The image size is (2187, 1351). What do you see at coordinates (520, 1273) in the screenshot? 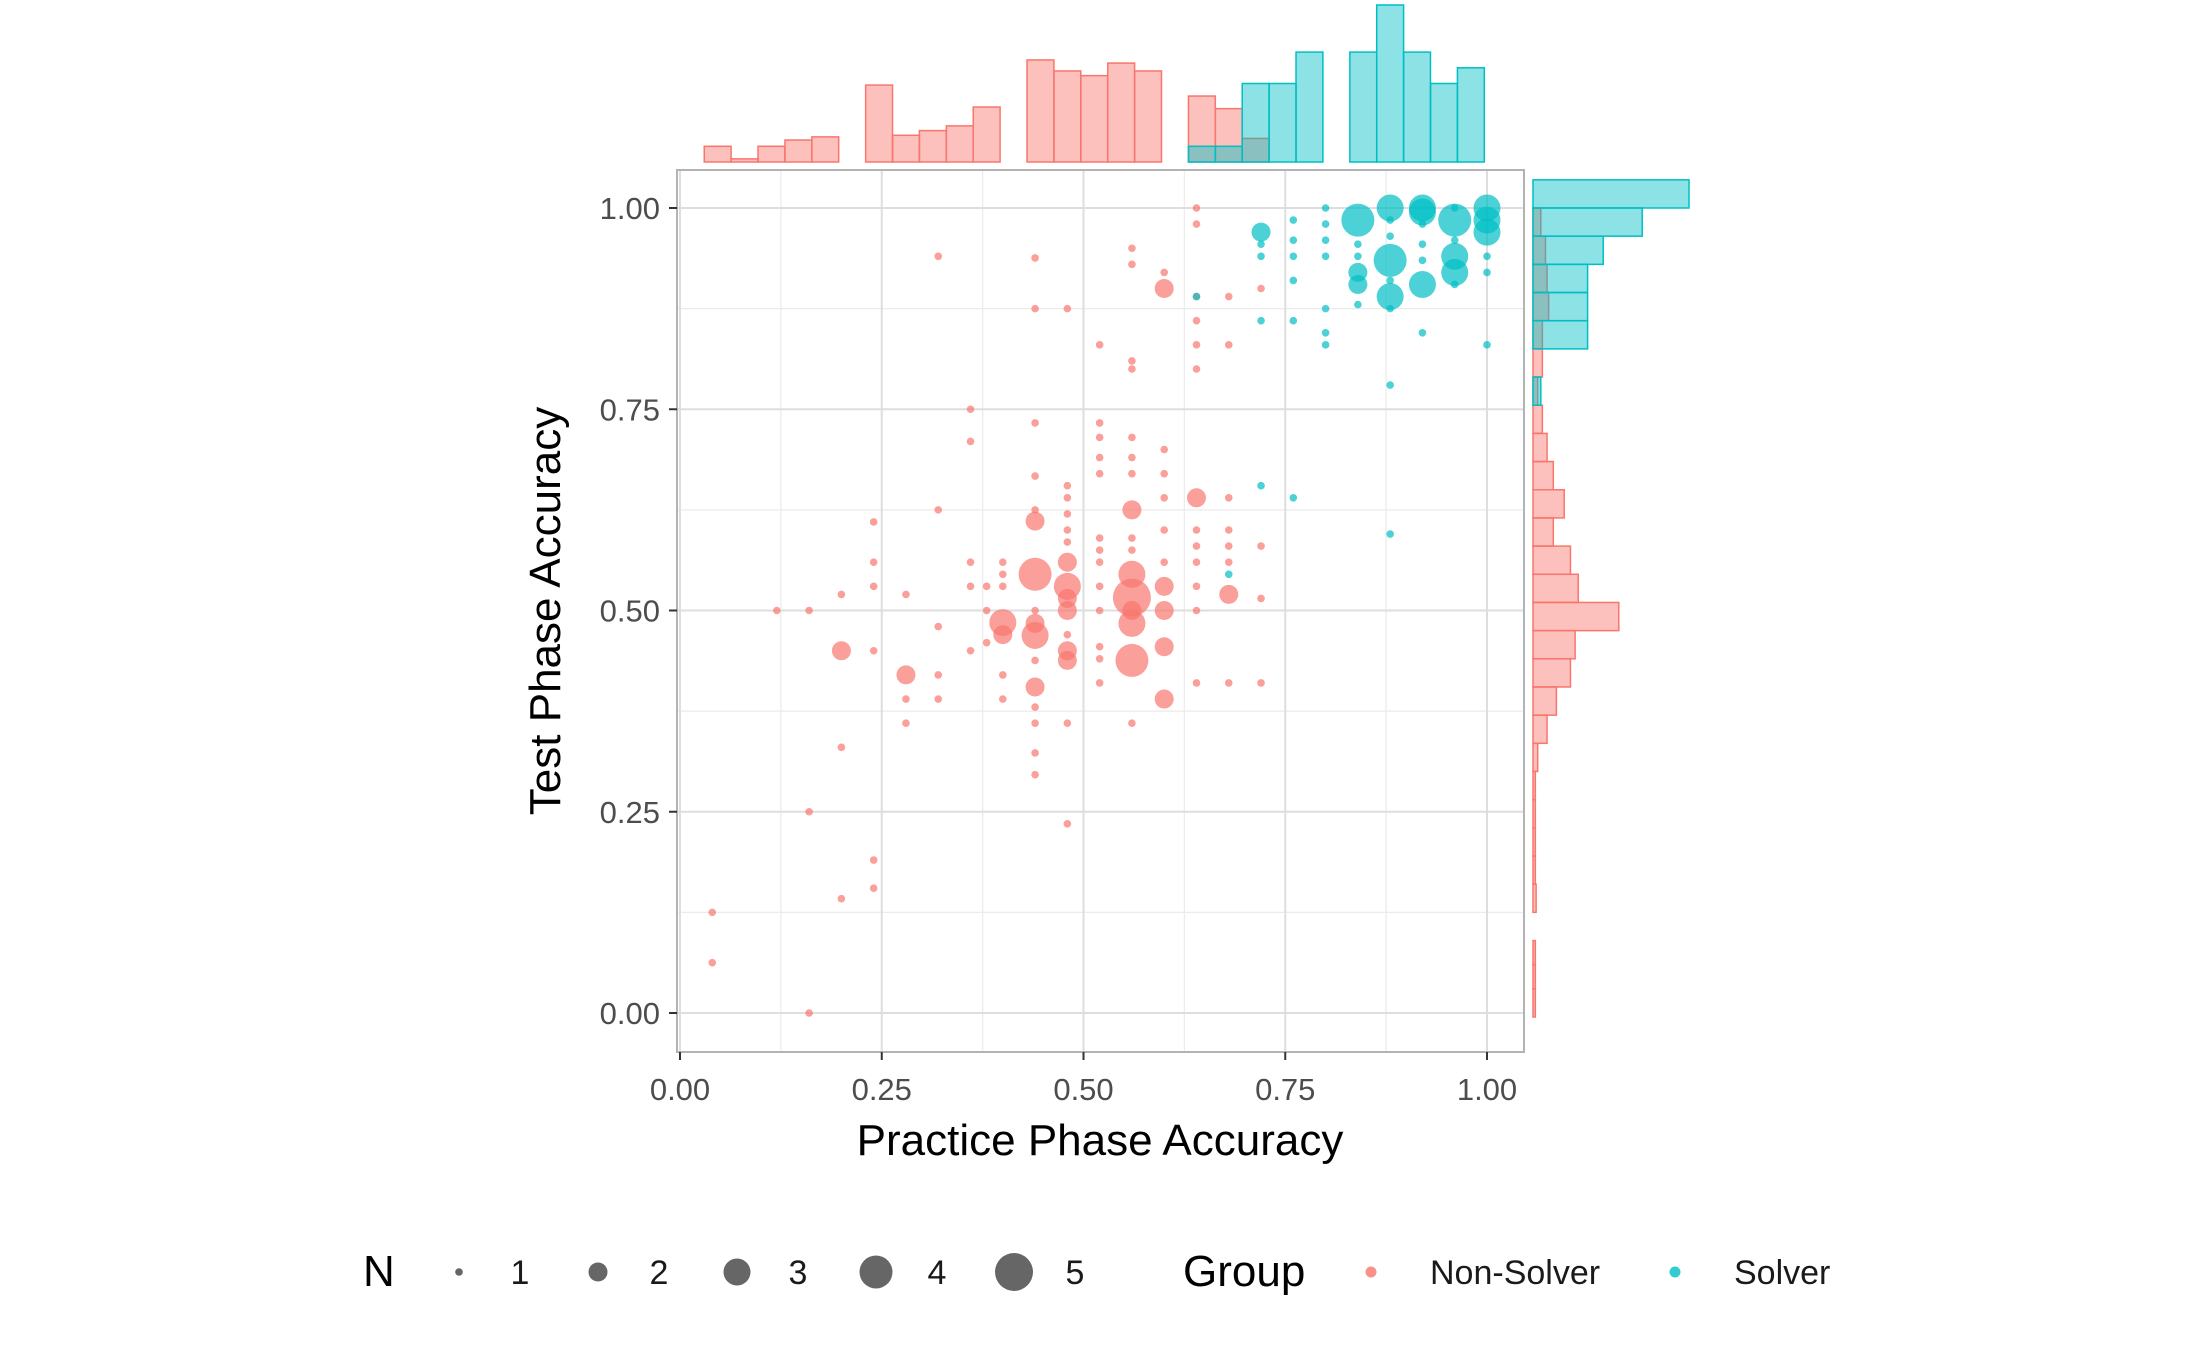
I see `size-legend-label: 1` at bounding box center [520, 1273].